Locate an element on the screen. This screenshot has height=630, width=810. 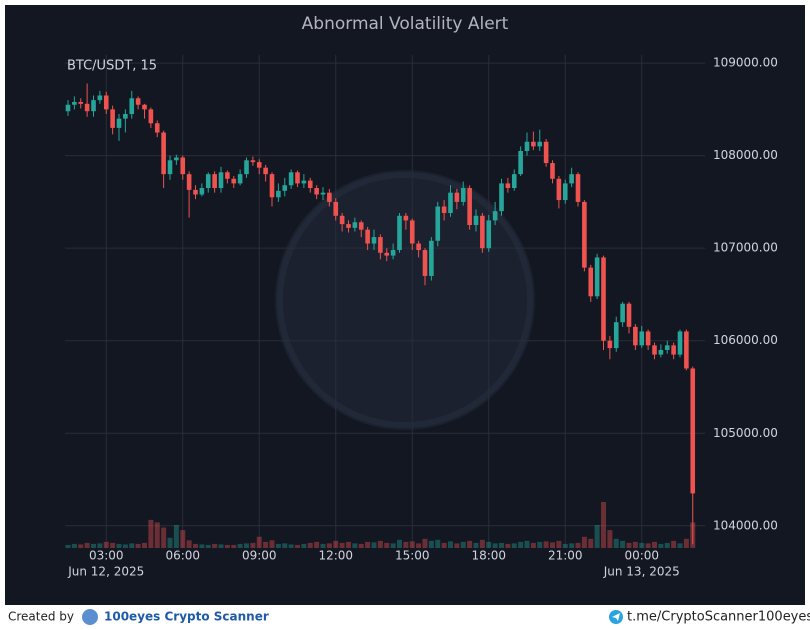
y-tick-label: 104000.00 is located at coordinates (745, 525).